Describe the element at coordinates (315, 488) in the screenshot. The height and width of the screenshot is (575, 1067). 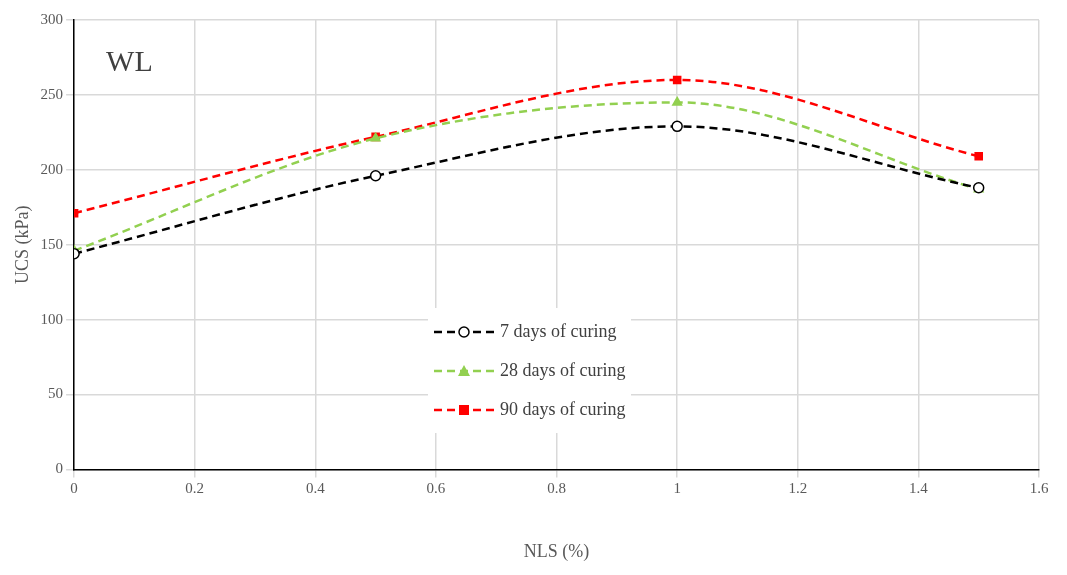
I see `x-tick-label: 0.4` at that location.